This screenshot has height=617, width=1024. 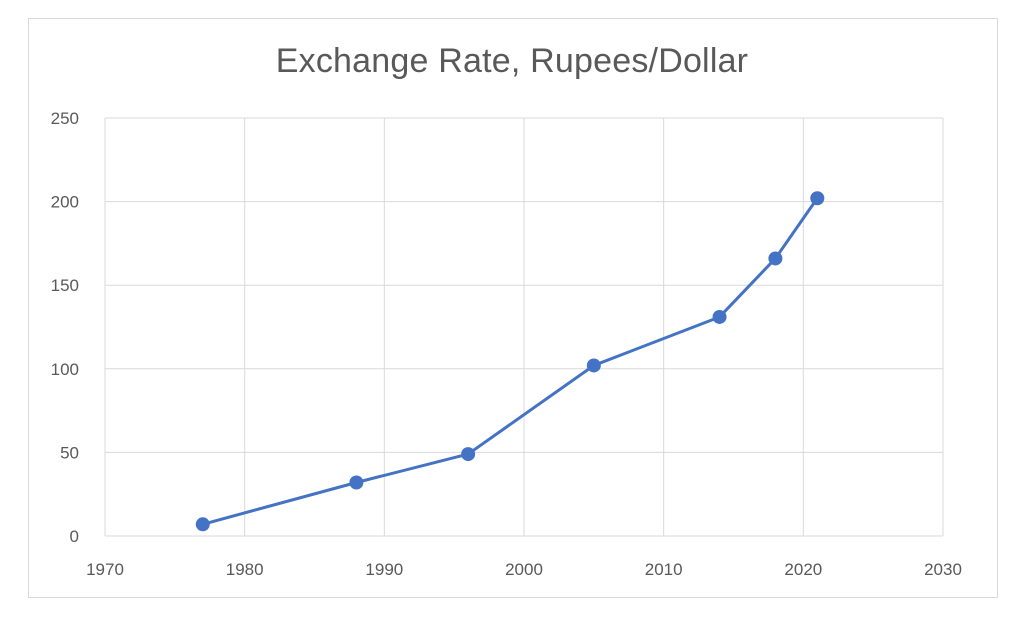 I want to click on y-tick-label: 200, so click(x=65, y=202).